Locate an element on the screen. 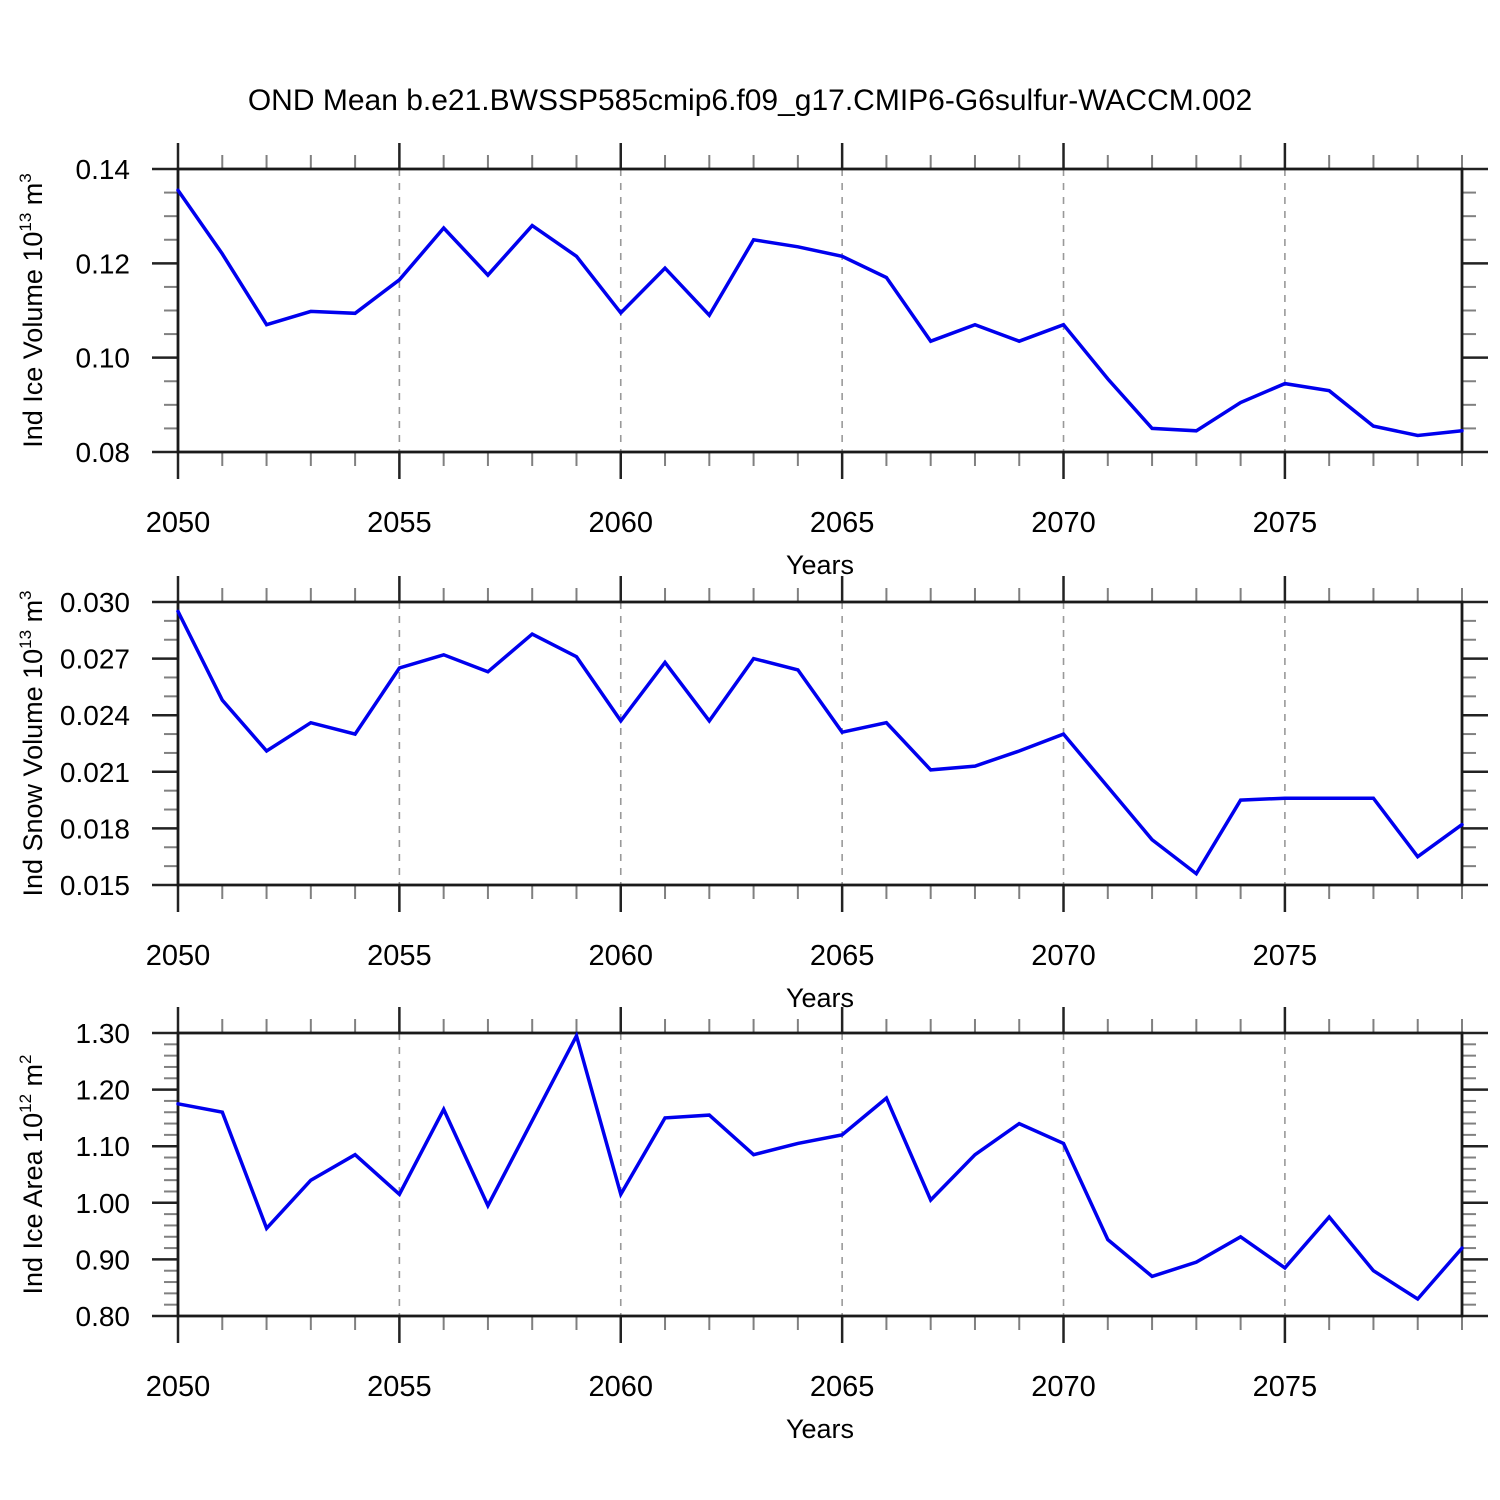  y-axis-title: Ind Ice Volume 1013 m3 is located at coordinates (32, 310).